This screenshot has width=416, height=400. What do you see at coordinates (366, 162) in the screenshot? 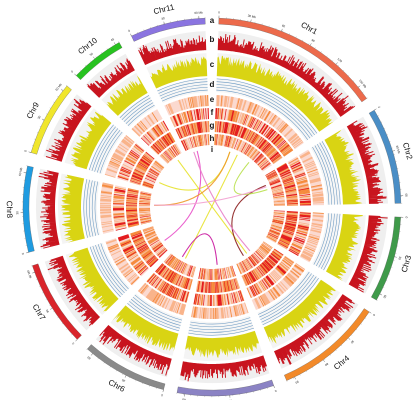
I see `histogram-bars` at bounding box center [366, 162].